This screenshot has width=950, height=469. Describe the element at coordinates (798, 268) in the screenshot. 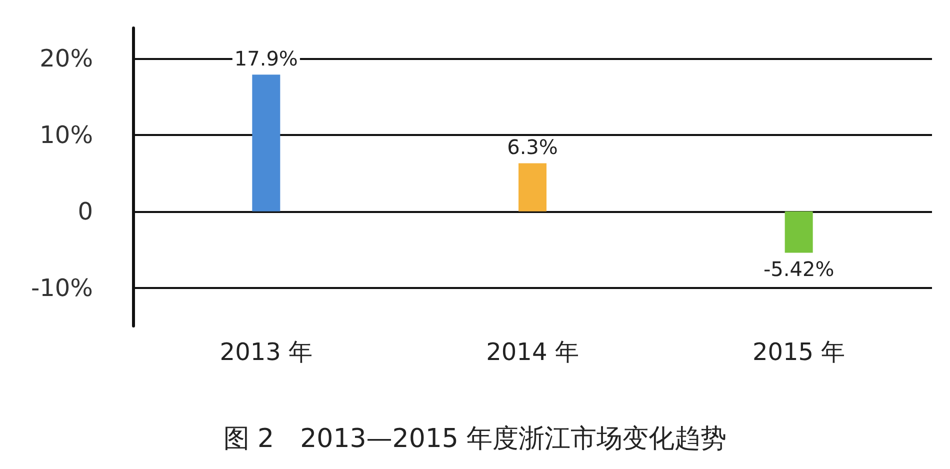

I see `data-label: -5.42%` at that location.